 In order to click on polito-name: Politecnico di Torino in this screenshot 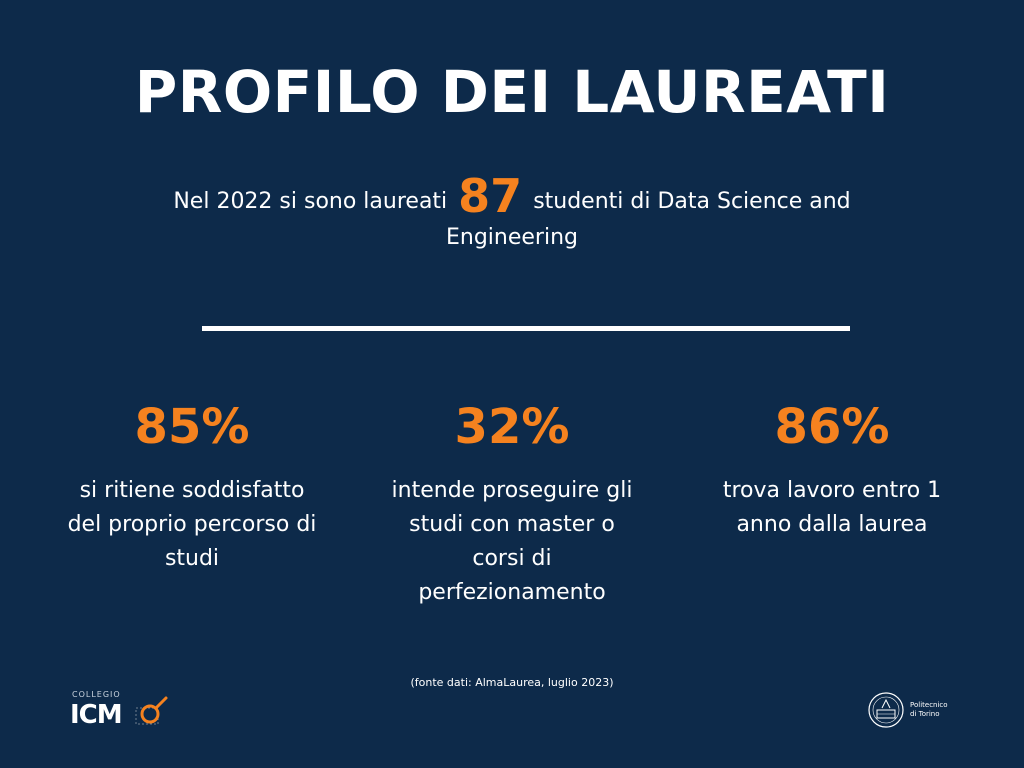, I will do `click(929, 710)`.